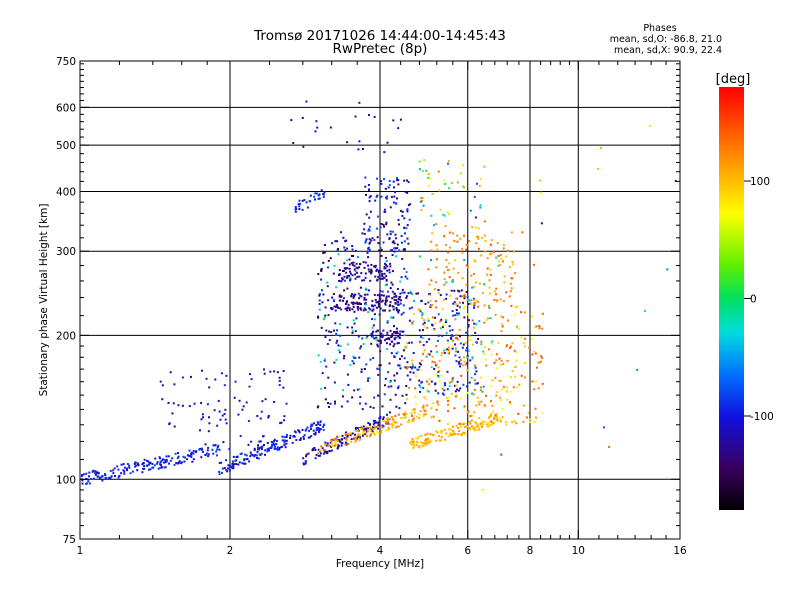 The height and width of the screenshot is (600, 800). I want to click on phase-stats-x: mean, sd,X: 90.9, 22.4, so click(668, 50).